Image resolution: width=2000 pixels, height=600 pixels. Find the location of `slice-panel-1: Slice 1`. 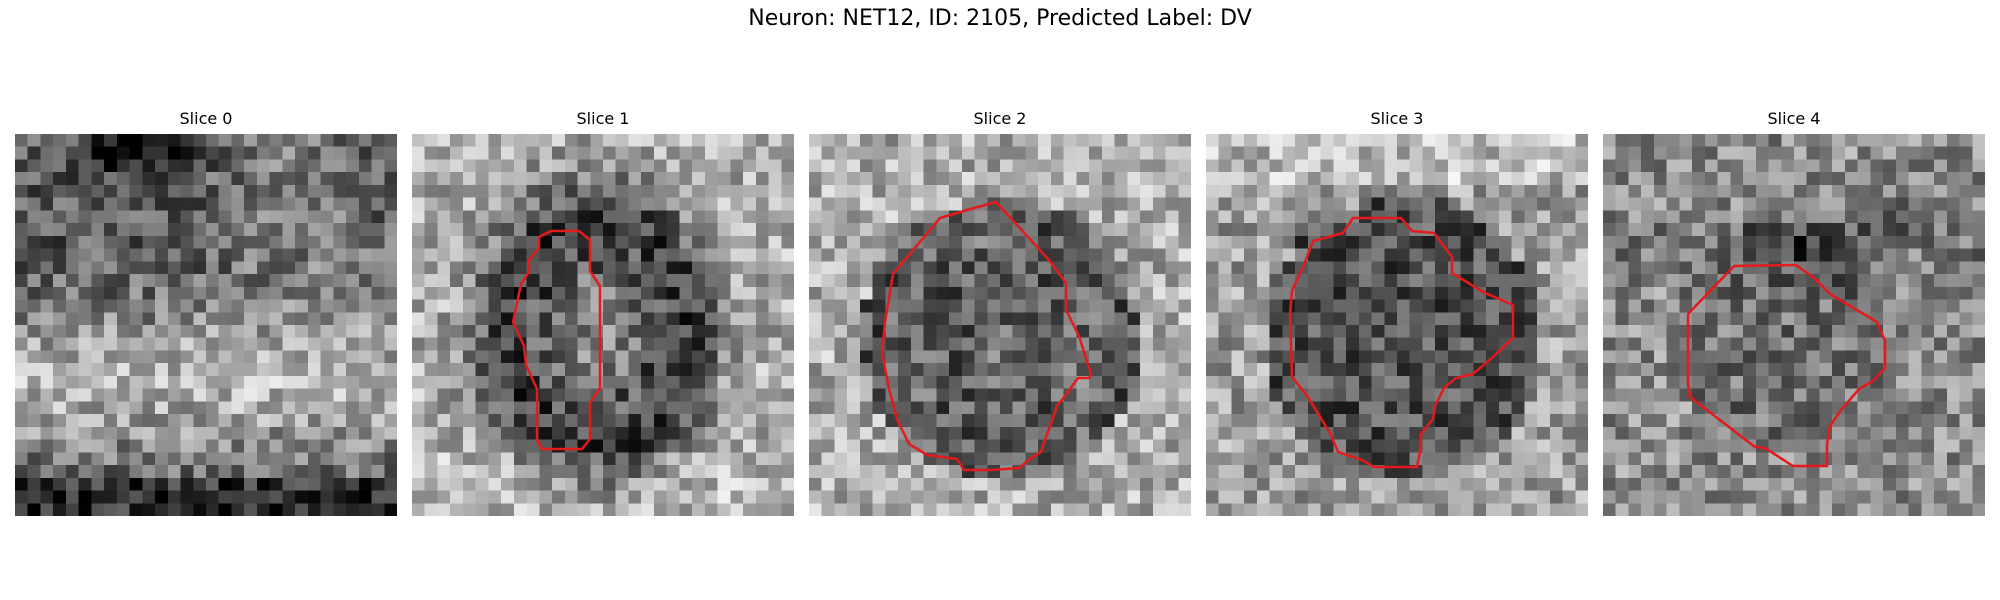

slice-panel-1: Slice 1 is located at coordinates (603, 312).